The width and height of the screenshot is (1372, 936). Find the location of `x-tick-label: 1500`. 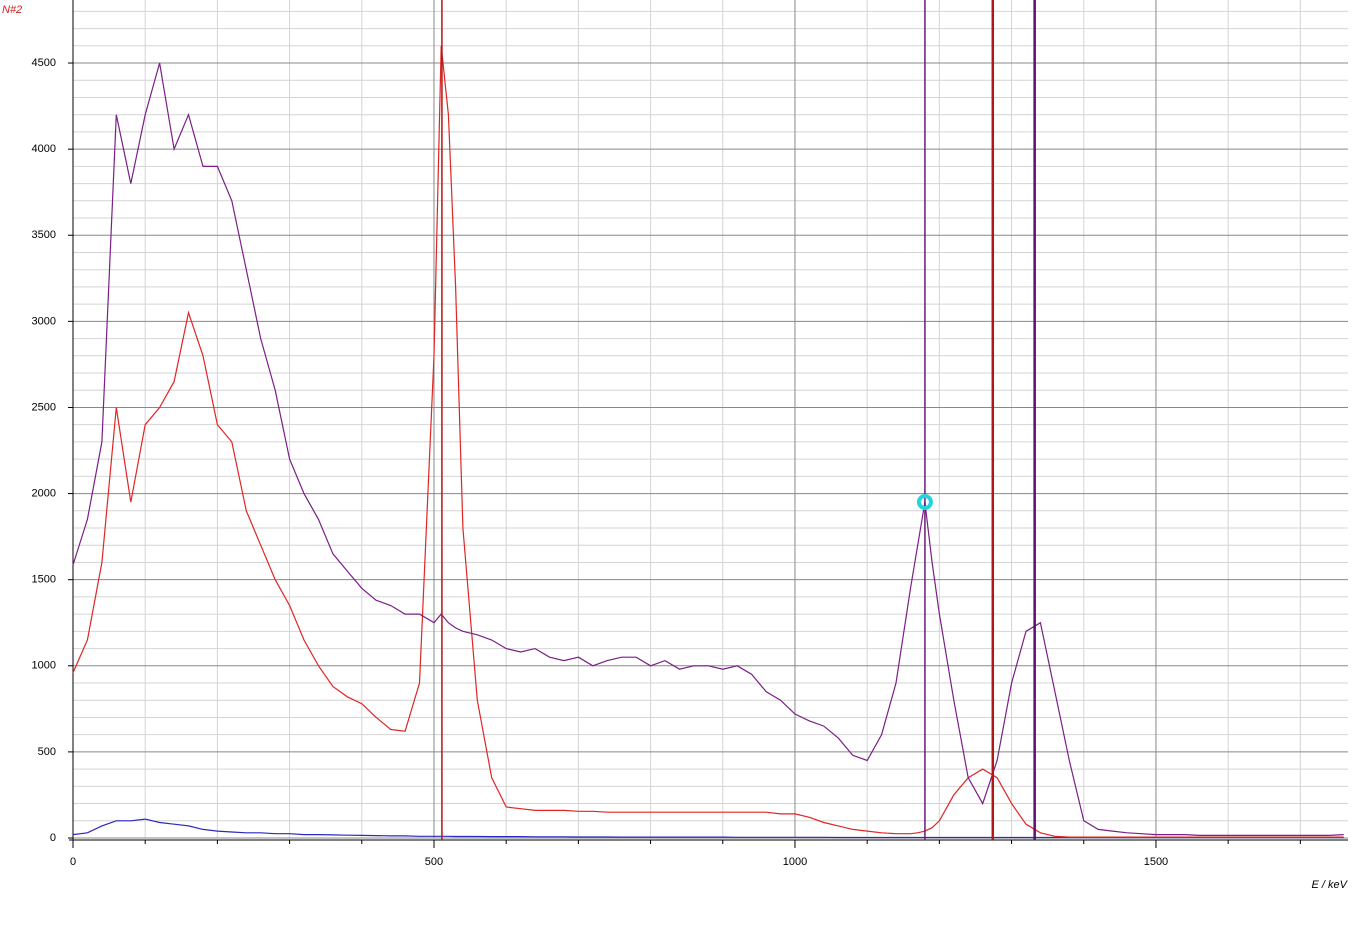

x-tick-label: 1500 is located at coordinates (1156, 862).